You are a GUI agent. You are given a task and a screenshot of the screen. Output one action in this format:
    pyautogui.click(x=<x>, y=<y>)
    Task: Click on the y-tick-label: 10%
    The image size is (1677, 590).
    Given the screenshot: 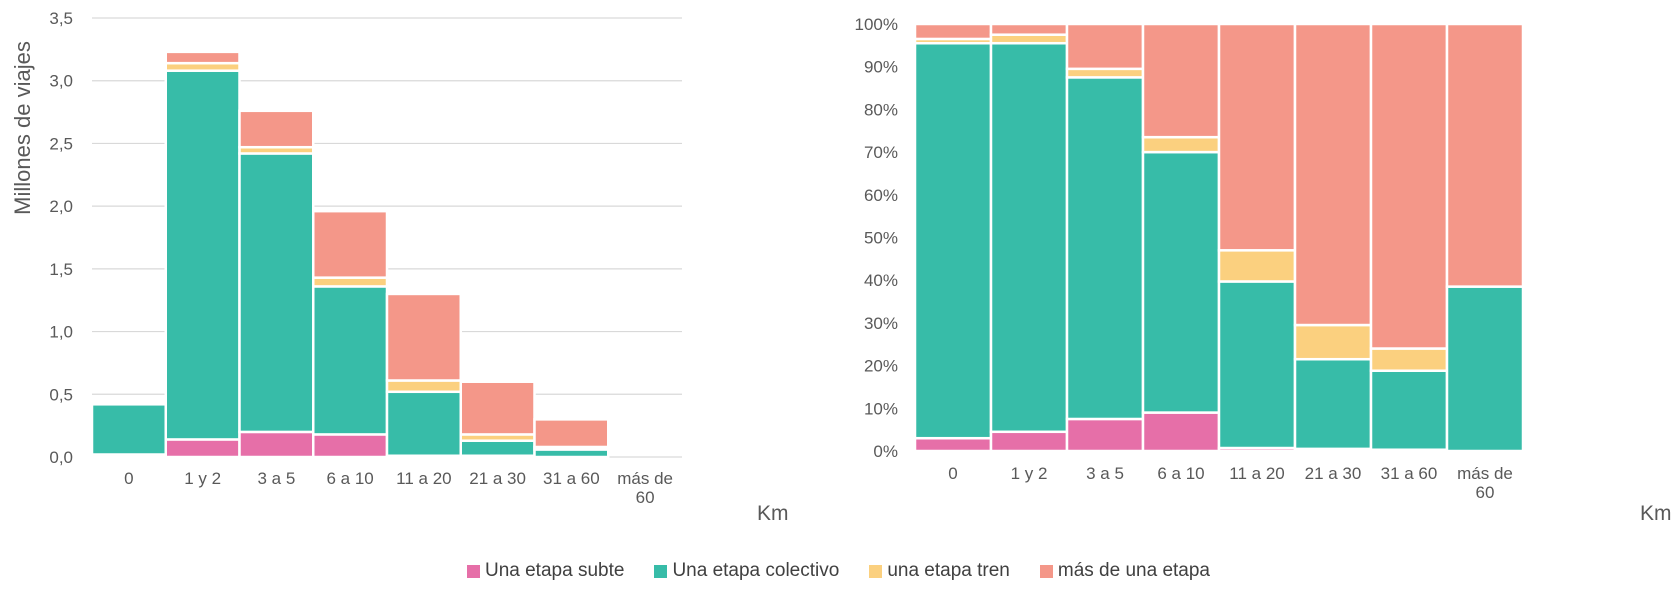 What is the action you would take?
    pyautogui.click(x=881, y=408)
    